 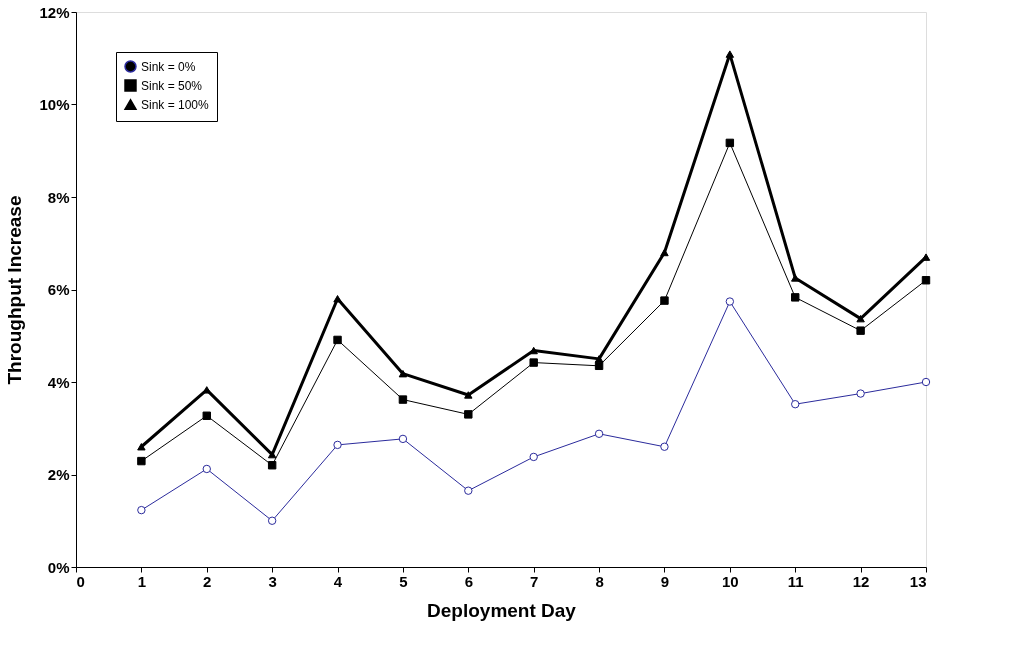 I want to click on y-tick-label: 10%, so click(x=54, y=104).